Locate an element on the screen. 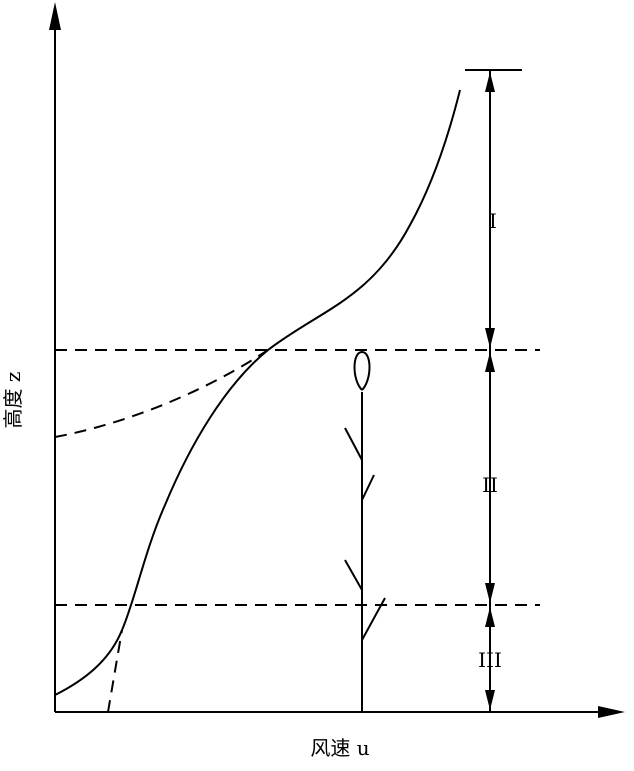 This screenshot has height=771, width=634. vegetation is located at coordinates (365, 531).